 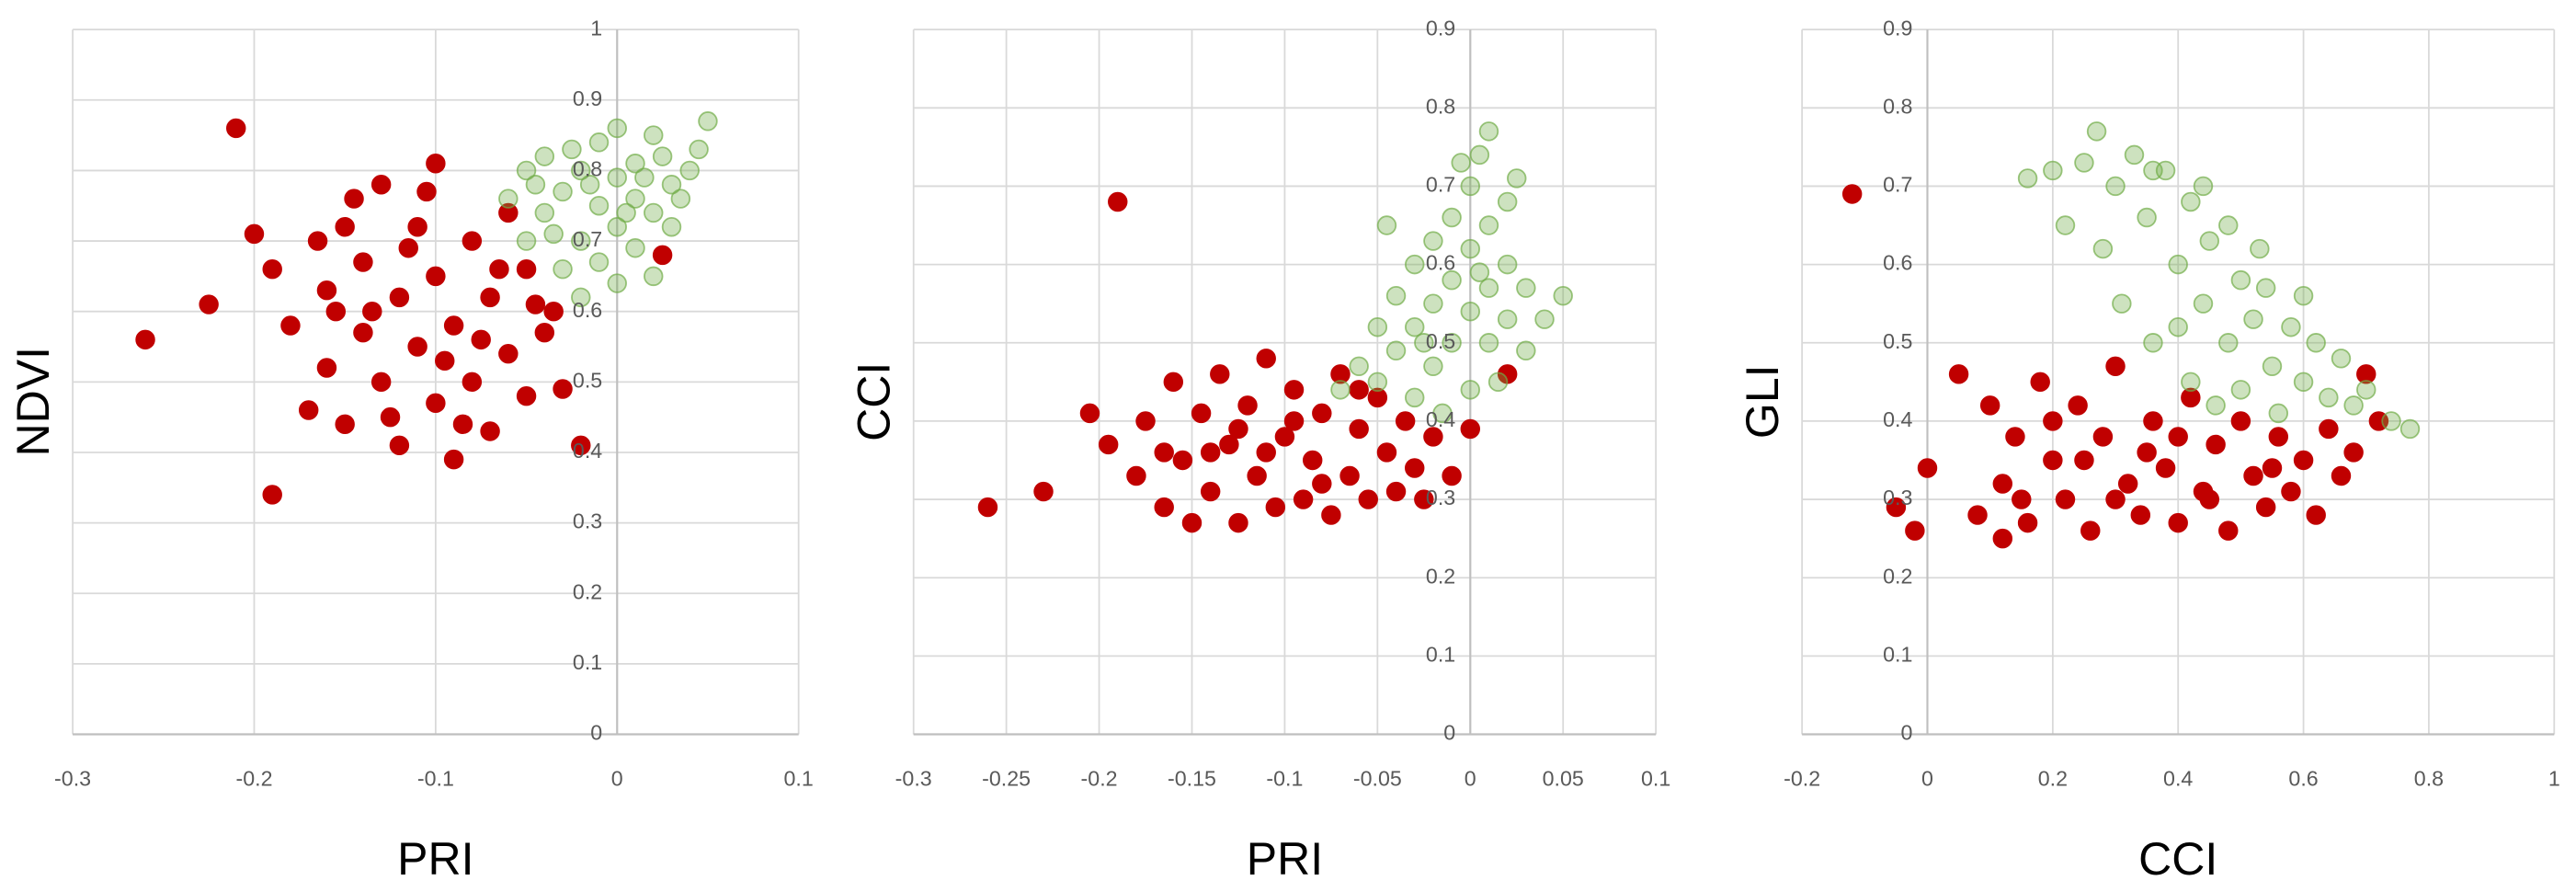 I want to click on x-tick-label: 0, so click(x=1927, y=779).